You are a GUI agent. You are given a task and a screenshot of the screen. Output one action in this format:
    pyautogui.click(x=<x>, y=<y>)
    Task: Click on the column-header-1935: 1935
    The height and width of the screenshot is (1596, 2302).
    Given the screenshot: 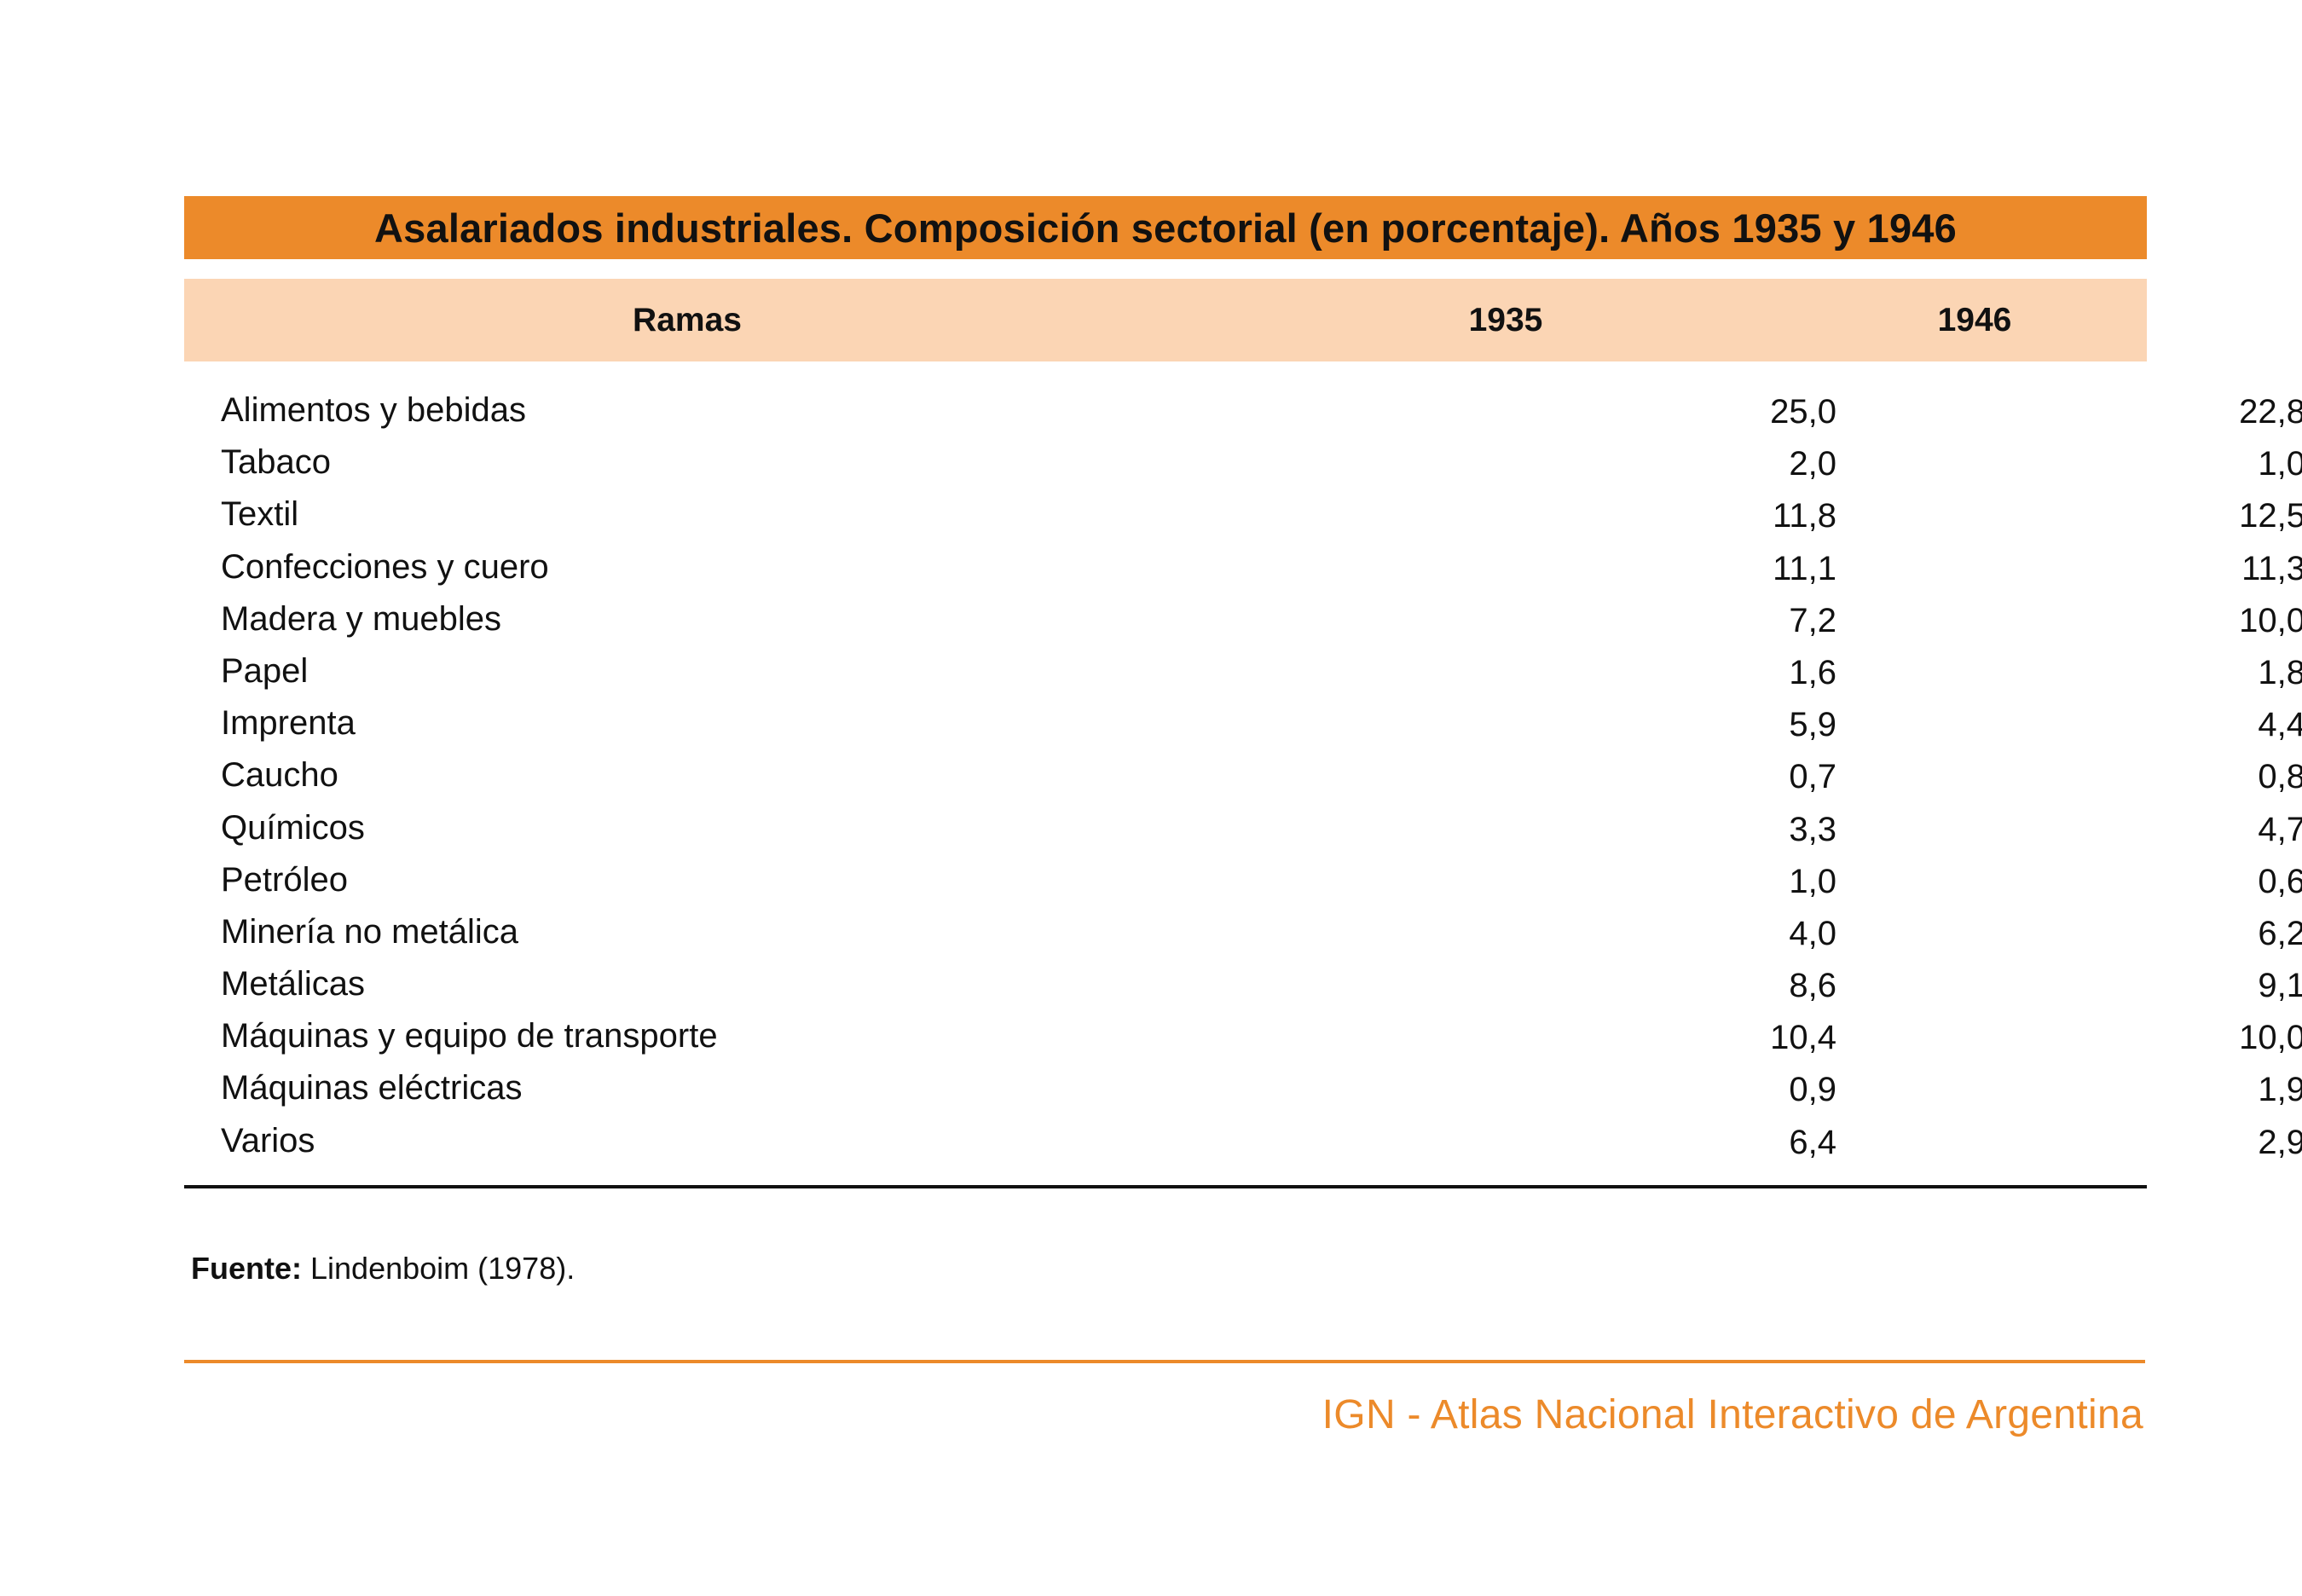 What is the action you would take?
    pyautogui.click(x=1505, y=320)
    